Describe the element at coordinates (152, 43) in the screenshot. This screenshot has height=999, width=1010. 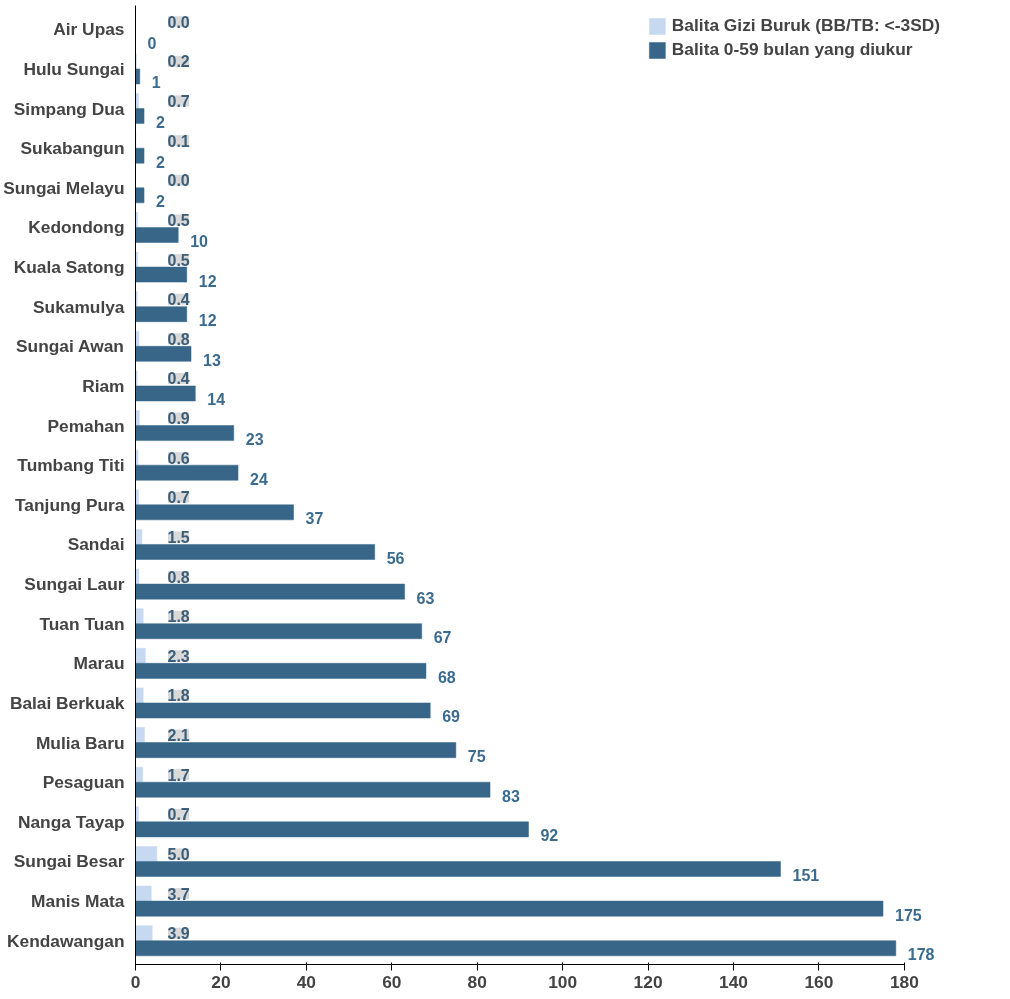
I see `data-label: 0` at that location.